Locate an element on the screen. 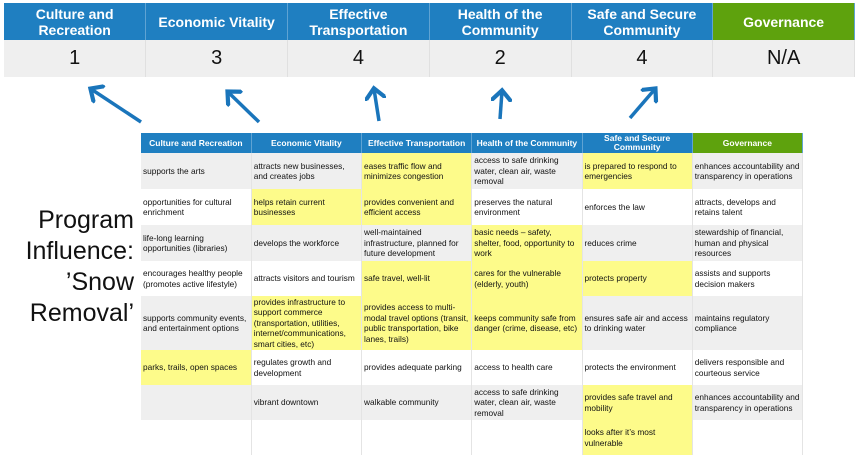  rating-value-row: 1 3 4 2 4 N/A is located at coordinates (429, 58).